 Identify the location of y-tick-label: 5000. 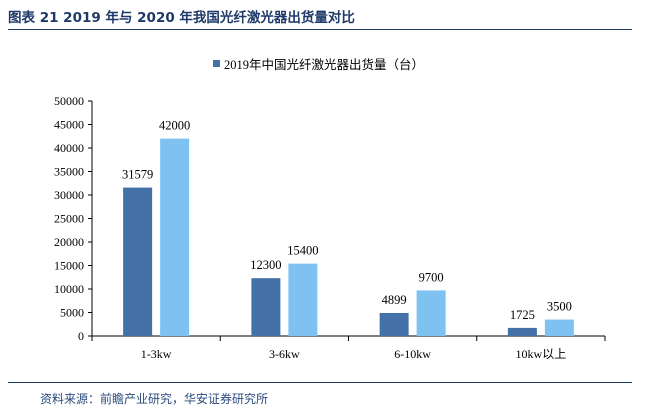
(72, 313).